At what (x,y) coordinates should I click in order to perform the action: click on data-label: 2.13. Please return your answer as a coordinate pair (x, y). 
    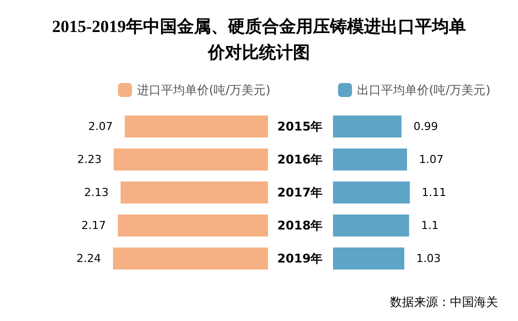
    Looking at the image, I should click on (96, 192).